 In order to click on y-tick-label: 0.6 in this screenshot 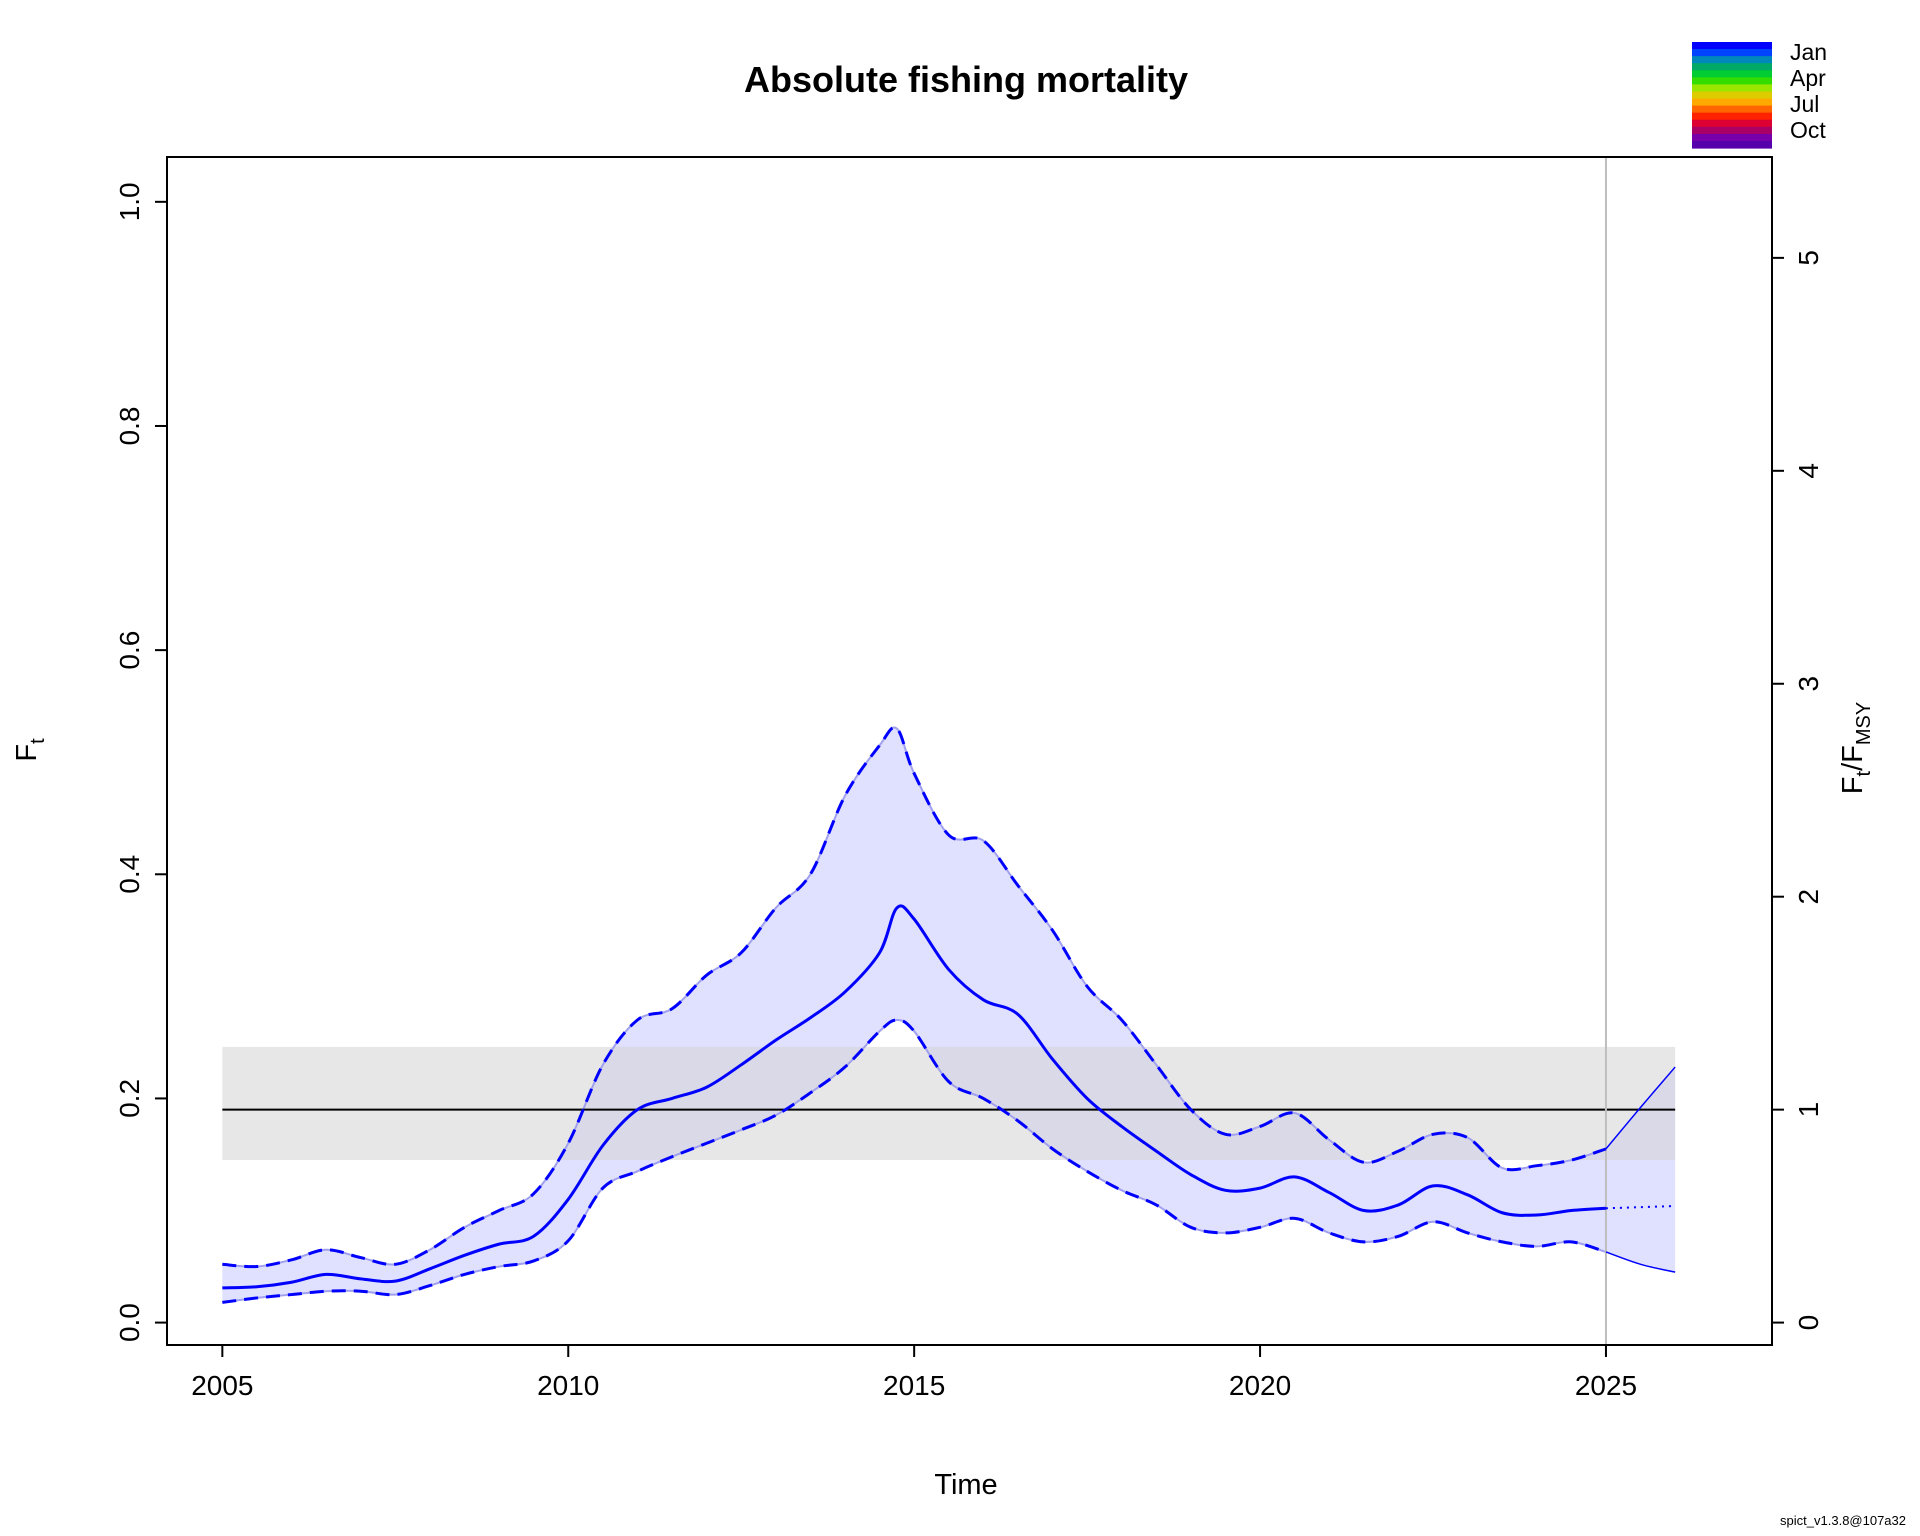, I will do `click(129, 650)`.